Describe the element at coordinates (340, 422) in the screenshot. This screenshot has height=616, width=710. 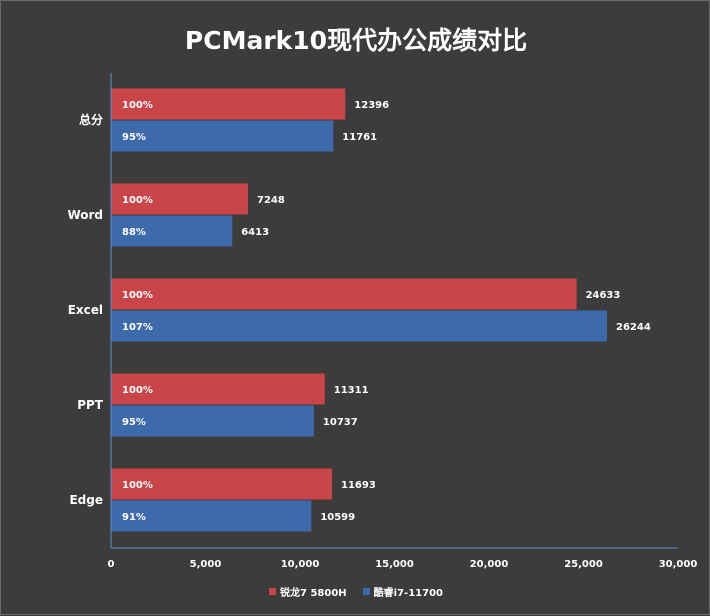
I see `value-label-2-3: 10737` at that location.